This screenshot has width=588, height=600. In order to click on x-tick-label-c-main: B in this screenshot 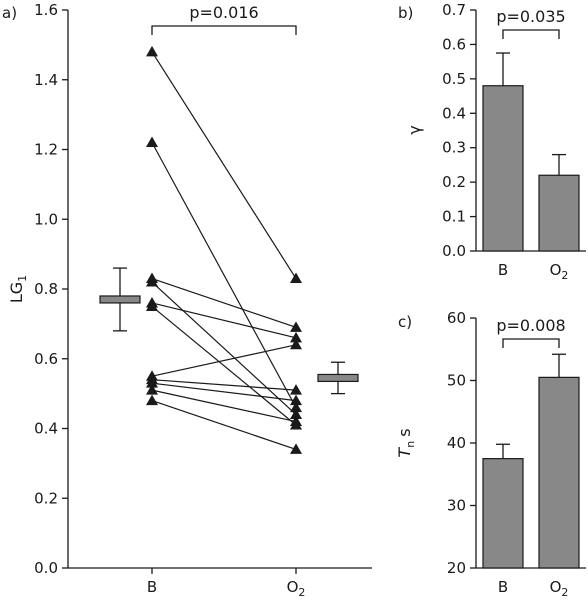, I will do `click(503, 587)`.